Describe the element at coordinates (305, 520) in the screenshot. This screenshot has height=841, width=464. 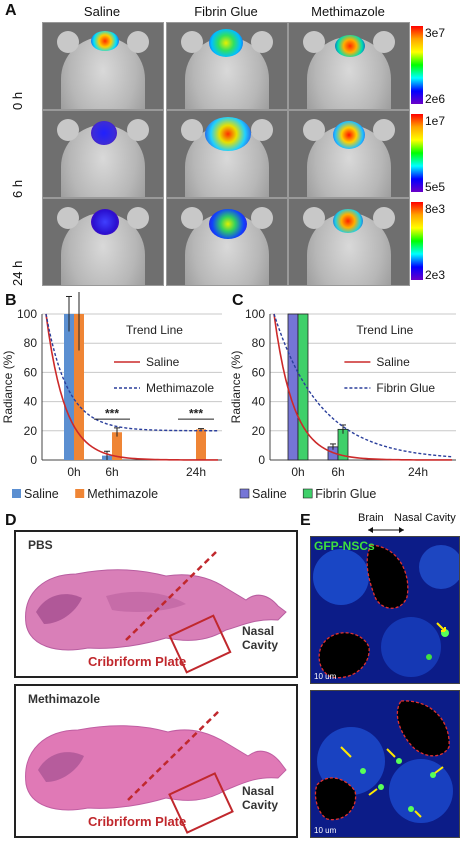
I see `panel-label-e: E` at that location.